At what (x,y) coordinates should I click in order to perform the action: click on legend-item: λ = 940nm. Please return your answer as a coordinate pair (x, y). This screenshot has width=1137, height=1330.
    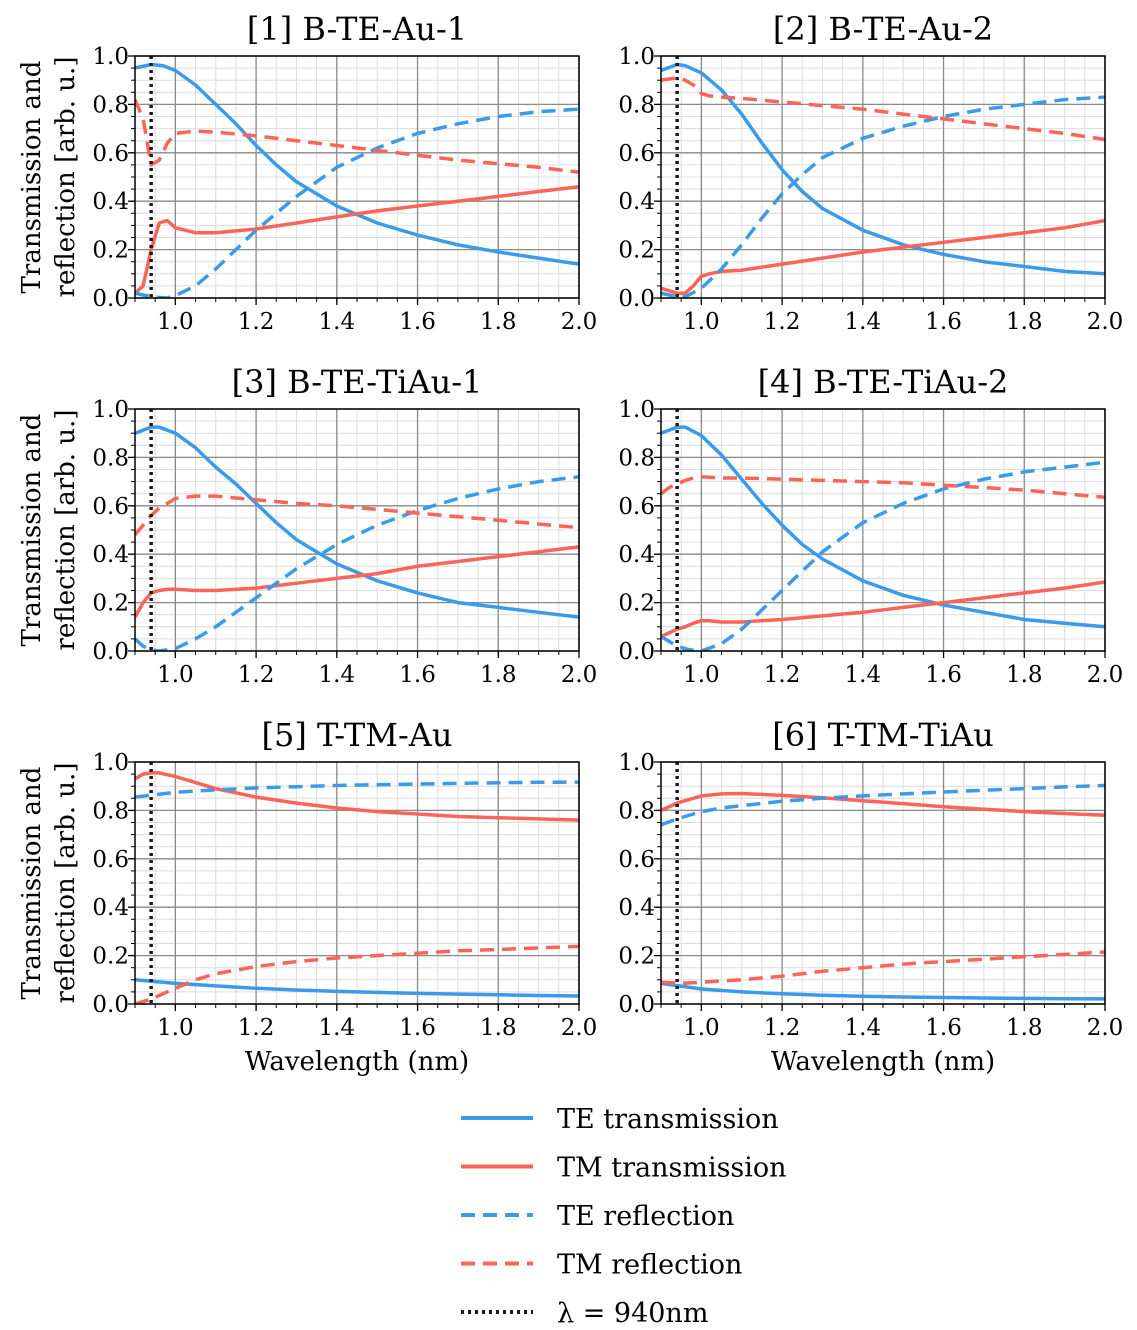
    Looking at the image, I should click on (584, 1313).